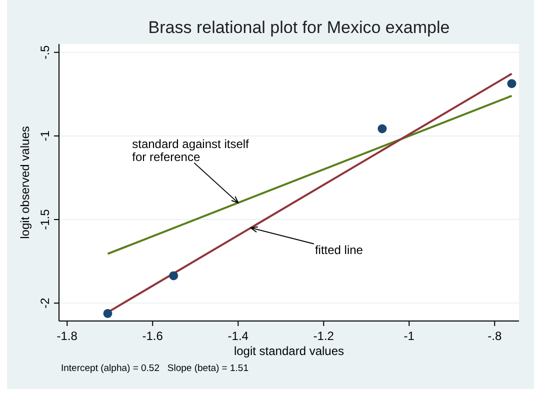 The image size is (541, 397). Describe the element at coordinates (191, 150) in the screenshot. I see `annotation: standard against itself for reference` at that location.